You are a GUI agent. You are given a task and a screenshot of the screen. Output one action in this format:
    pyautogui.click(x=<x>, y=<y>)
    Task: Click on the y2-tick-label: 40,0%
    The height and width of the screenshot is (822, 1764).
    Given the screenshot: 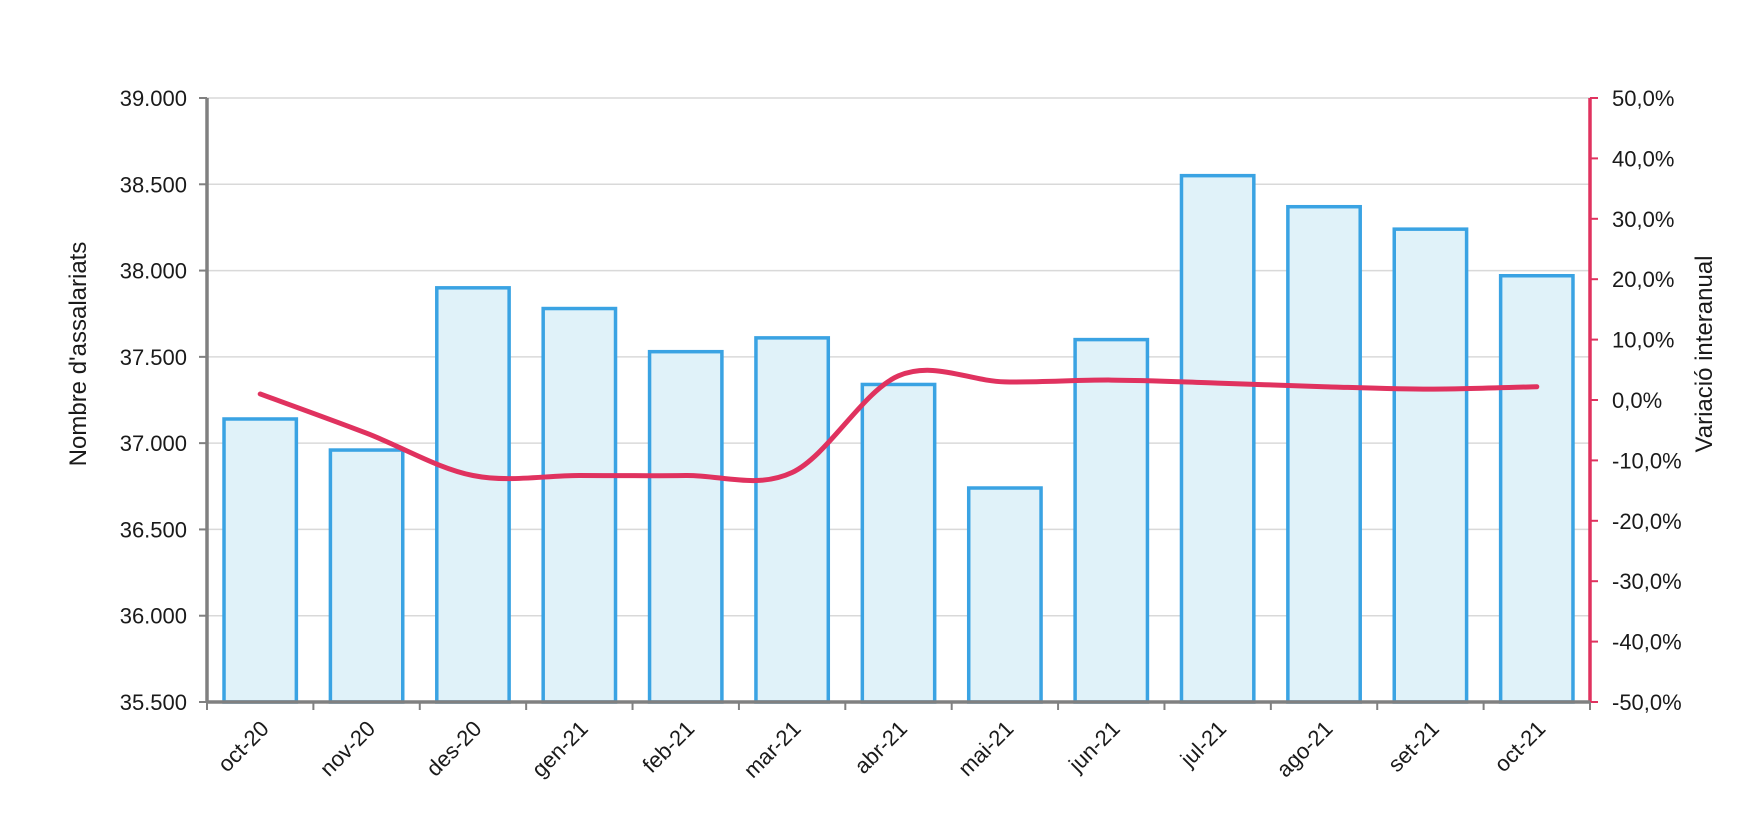 What is the action you would take?
    pyautogui.click(x=1643, y=158)
    